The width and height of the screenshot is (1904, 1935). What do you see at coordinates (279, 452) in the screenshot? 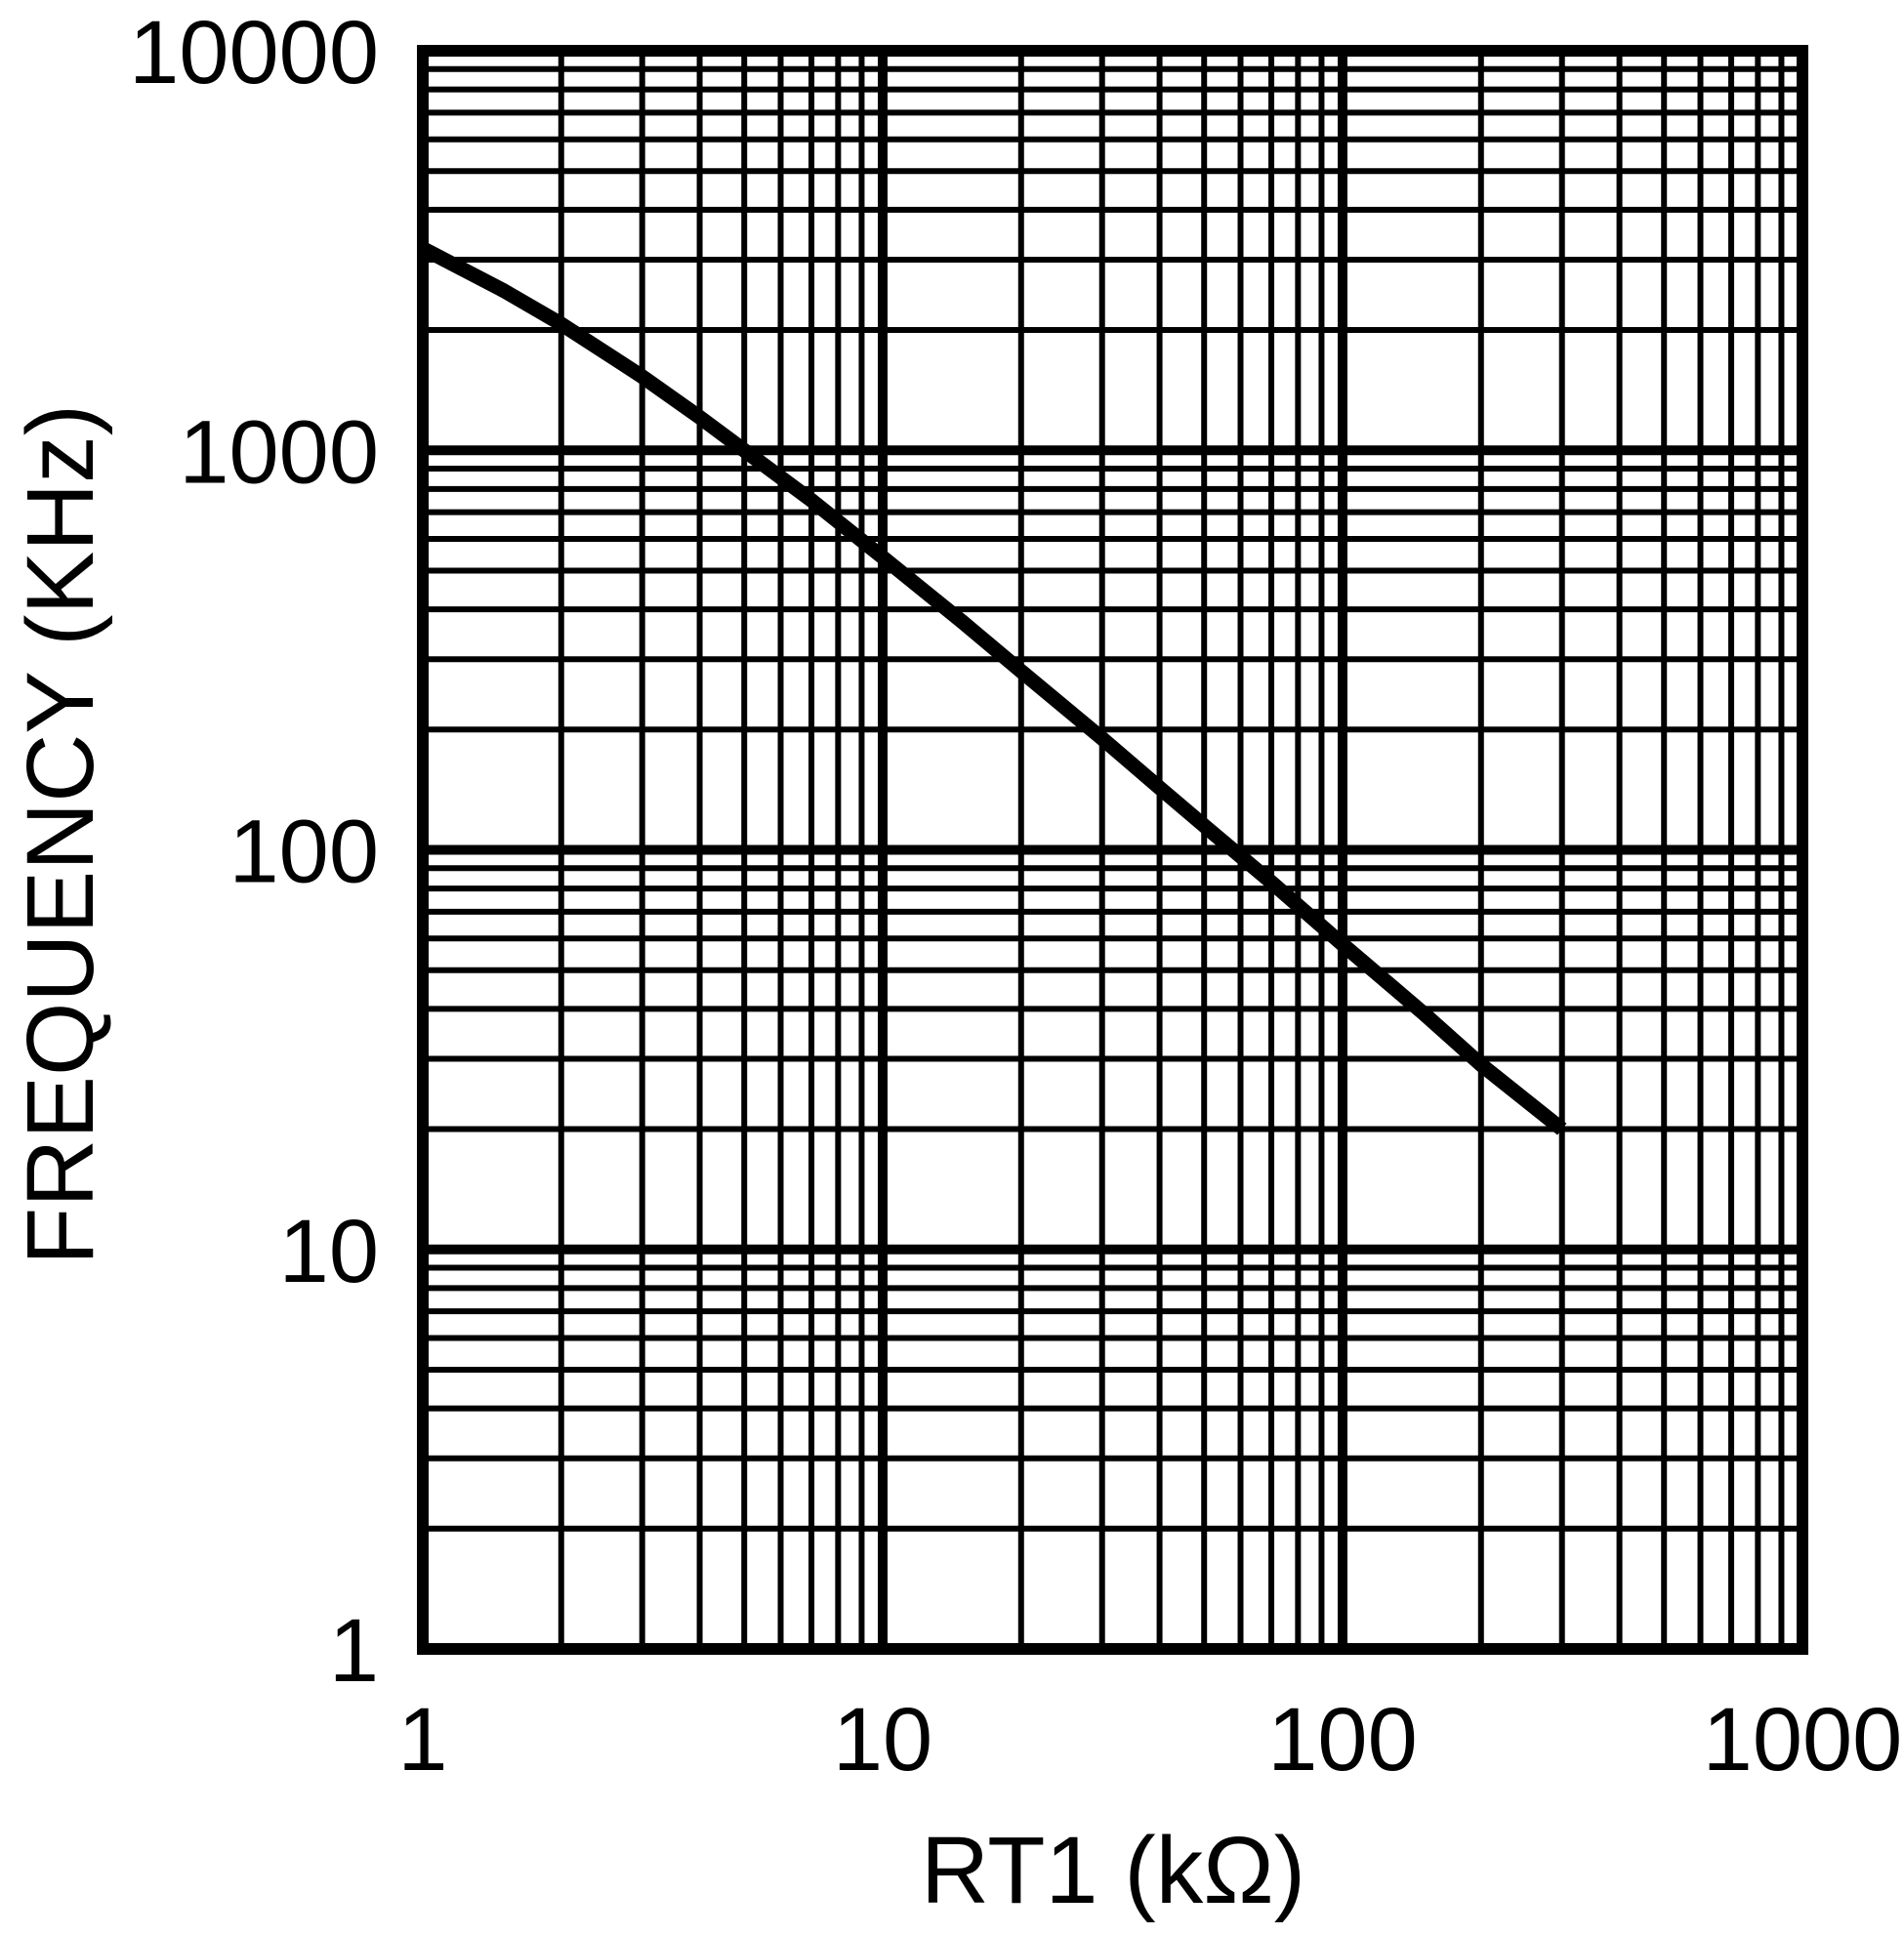
I see `y-tick-label-1000: 1000` at bounding box center [279, 452].